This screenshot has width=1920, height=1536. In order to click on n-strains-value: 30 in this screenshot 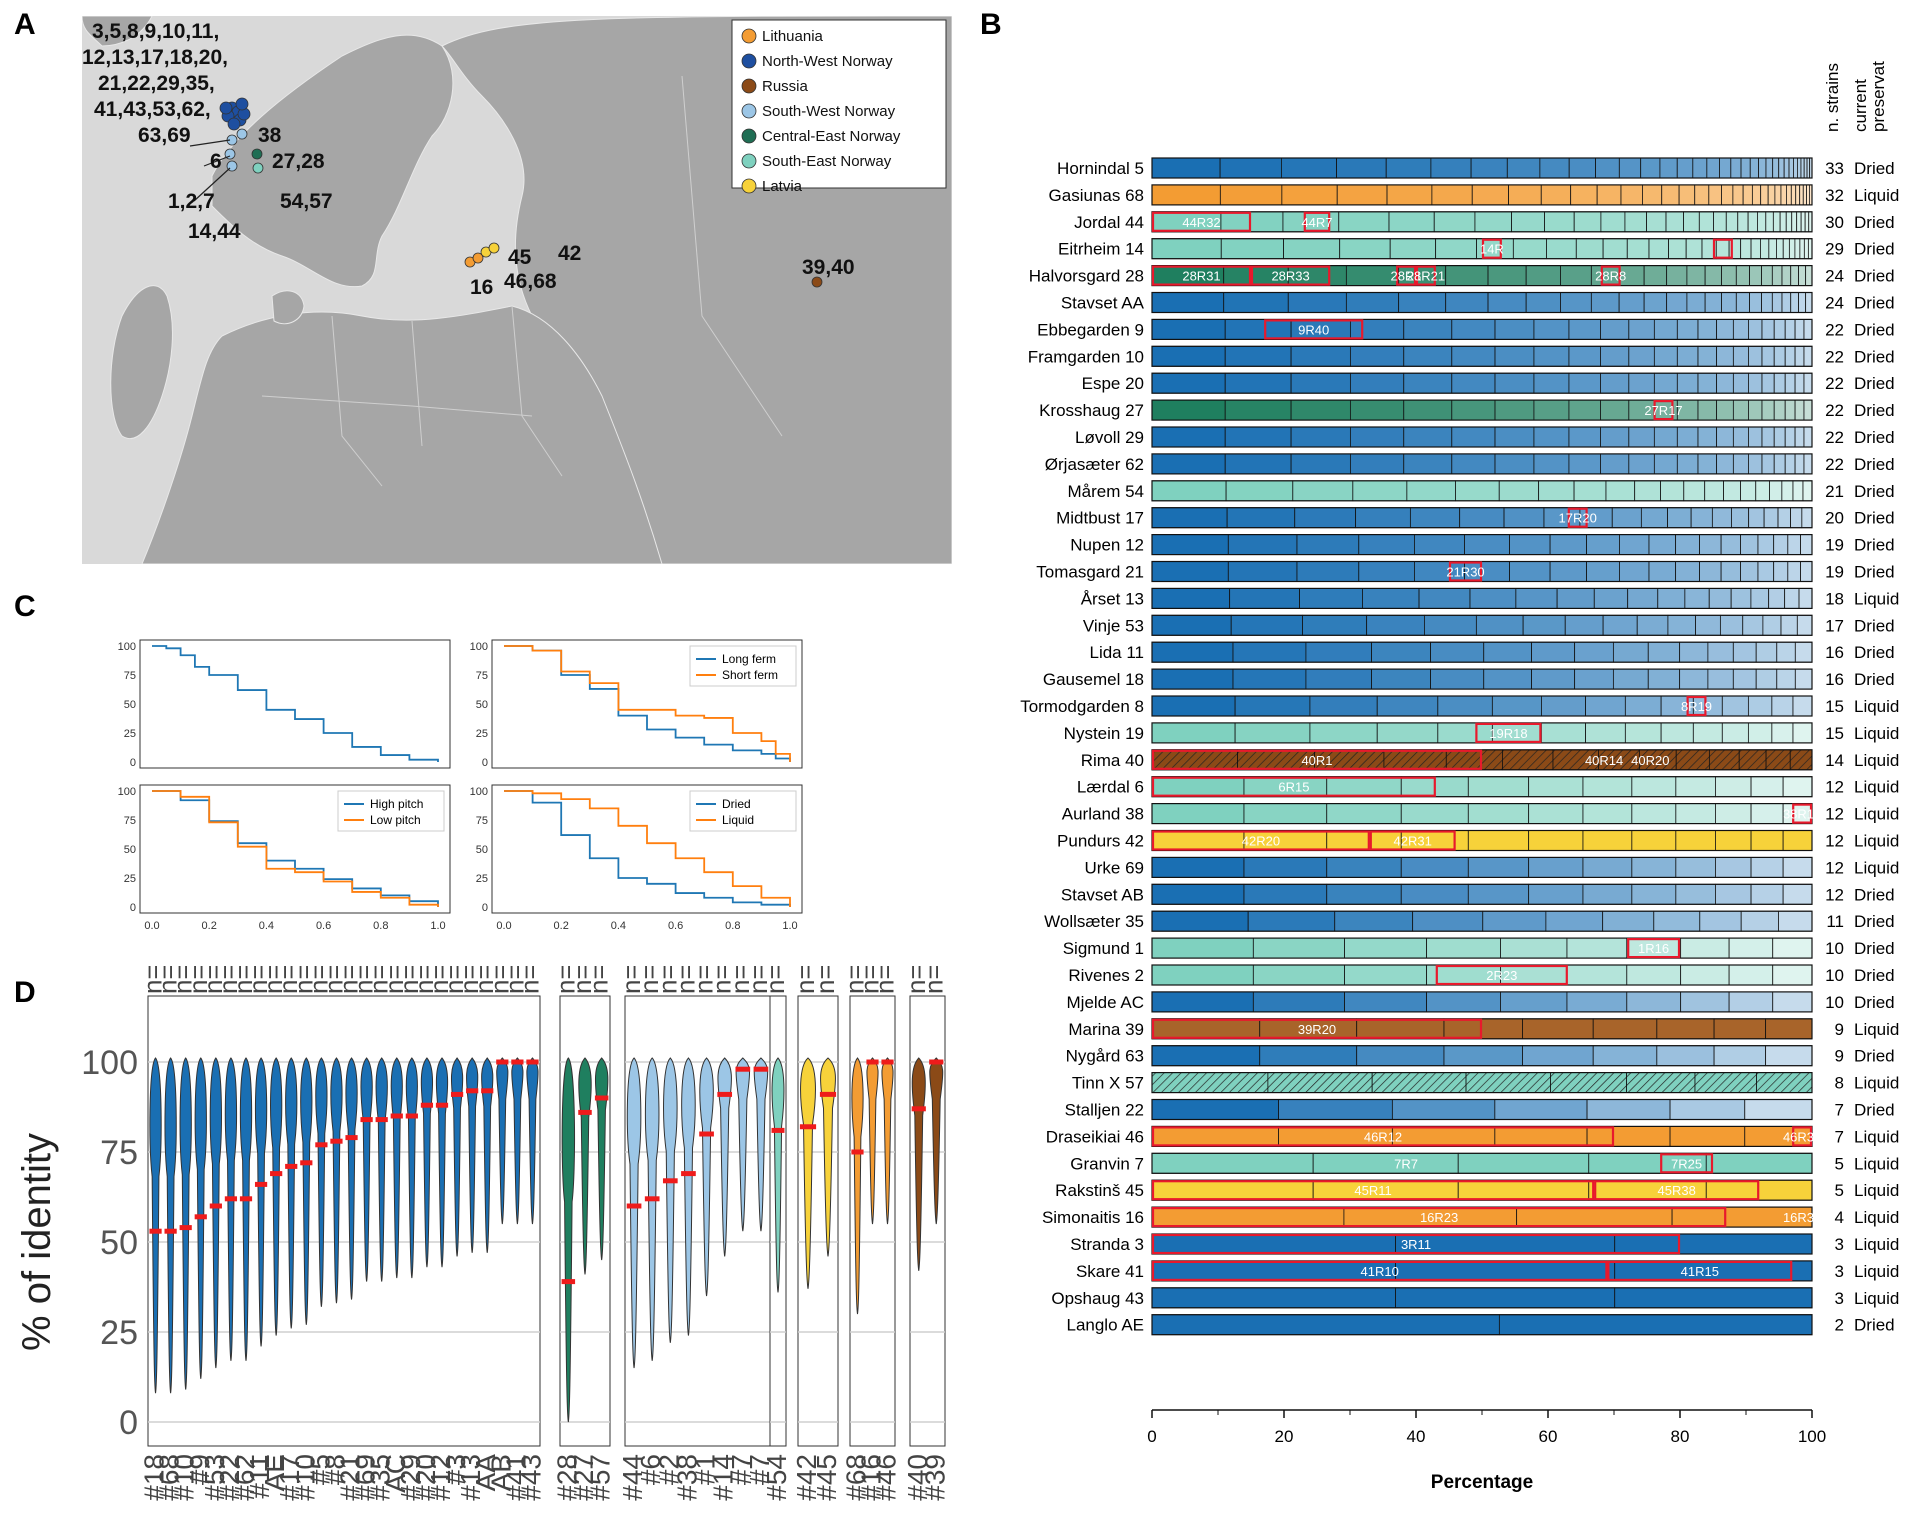, I will do `click(1834, 222)`.